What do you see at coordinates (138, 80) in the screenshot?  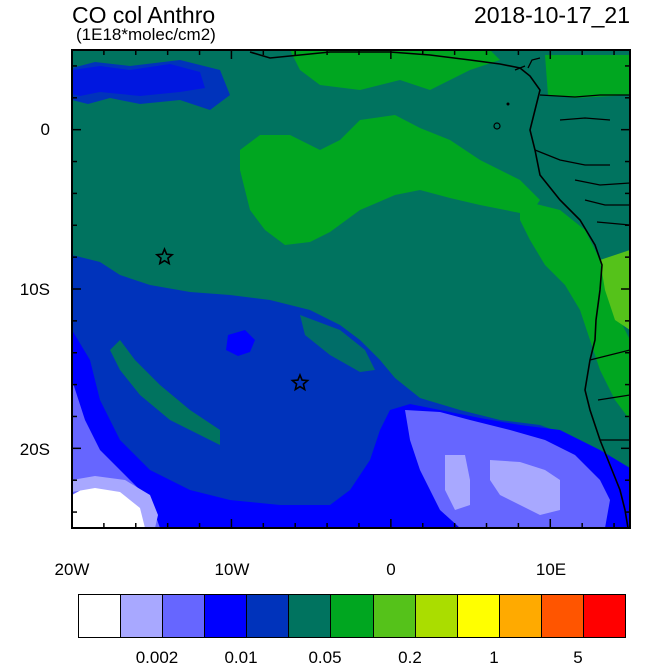 I see `field-nw-mid` at bounding box center [138, 80].